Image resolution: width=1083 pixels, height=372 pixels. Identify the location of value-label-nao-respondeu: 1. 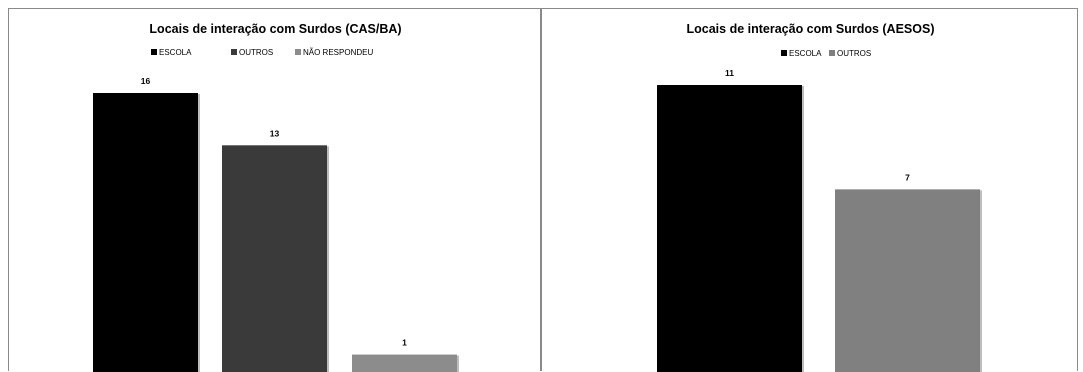
(404, 343).